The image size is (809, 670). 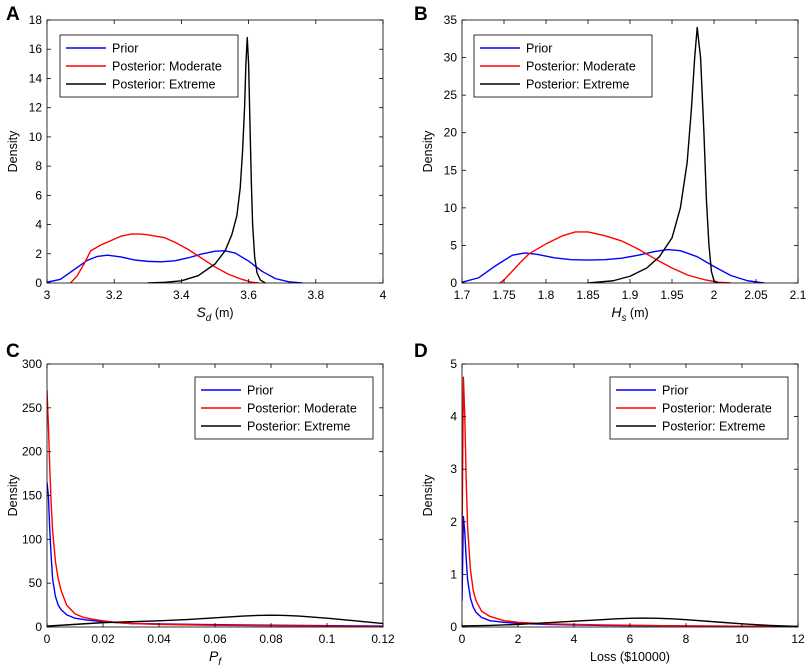 I want to click on legend-label-c-0: Prior, so click(x=260, y=391).